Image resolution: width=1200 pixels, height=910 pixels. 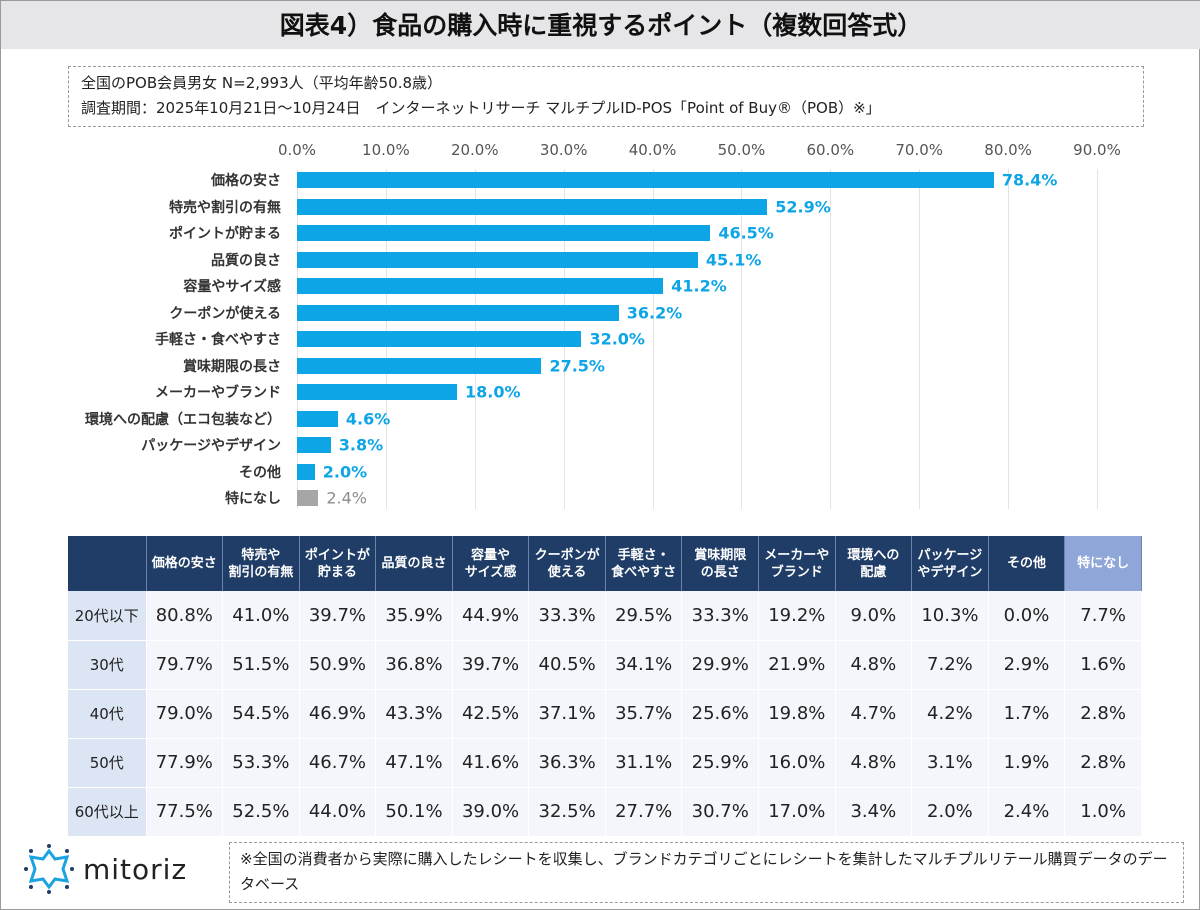 I want to click on table-cell: 4.2%, so click(x=950, y=714).